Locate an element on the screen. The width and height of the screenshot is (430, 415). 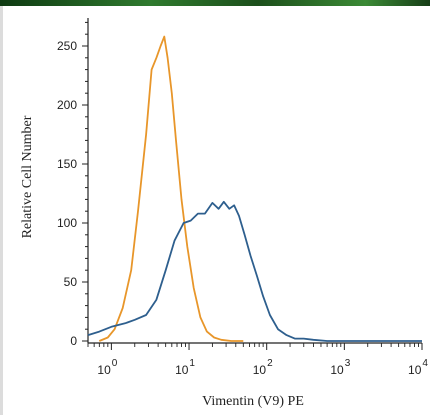
y-axis-label: Relative Cell Number is located at coordinates (27, 176).